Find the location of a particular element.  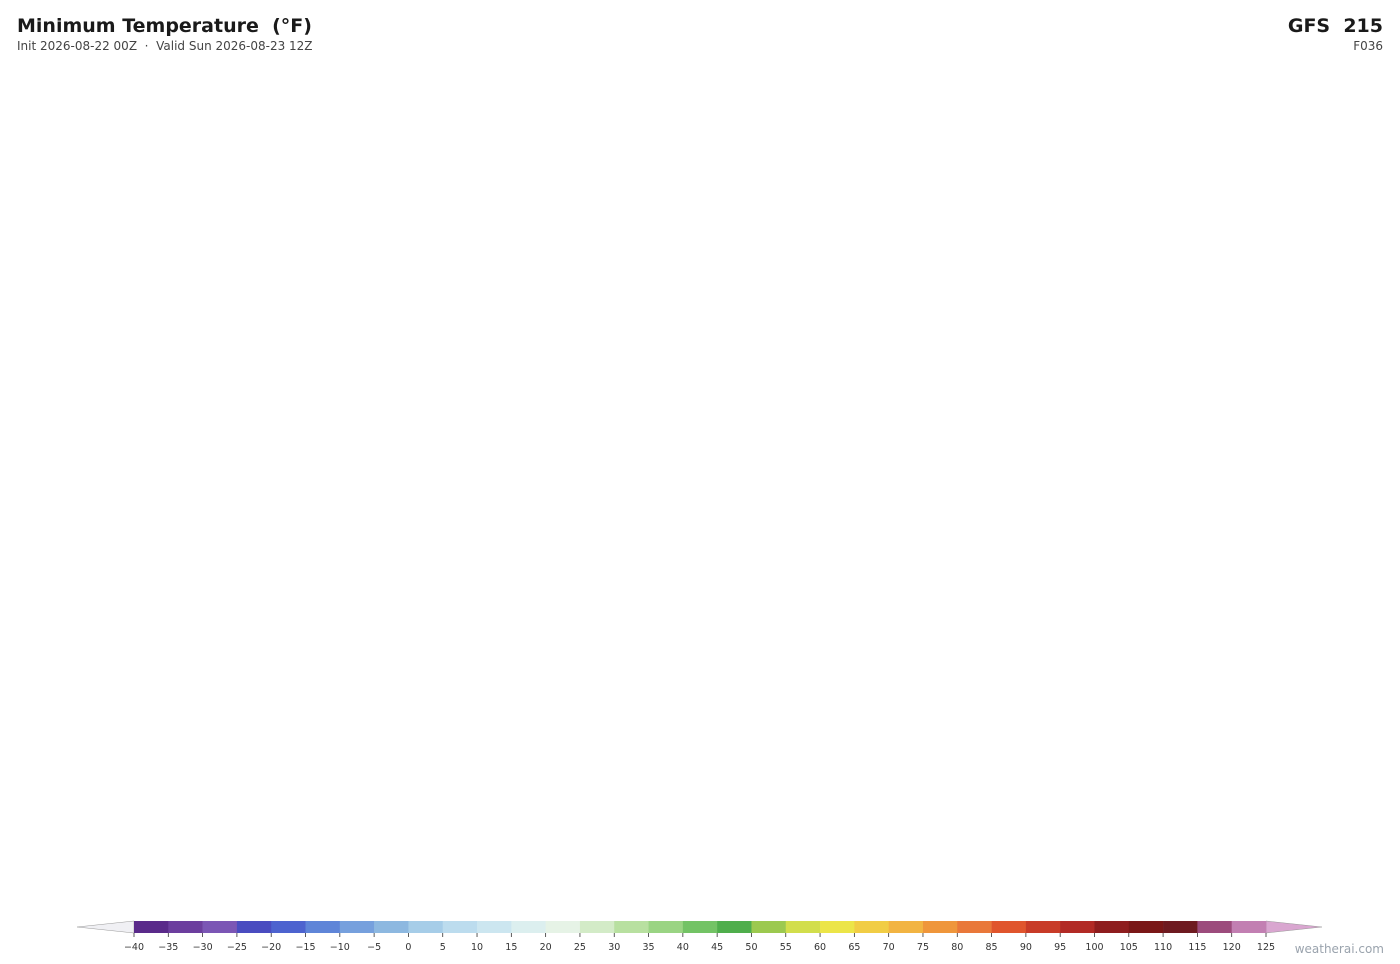

colorbar-tick-label: 70 is located at coordinates (889, 947).